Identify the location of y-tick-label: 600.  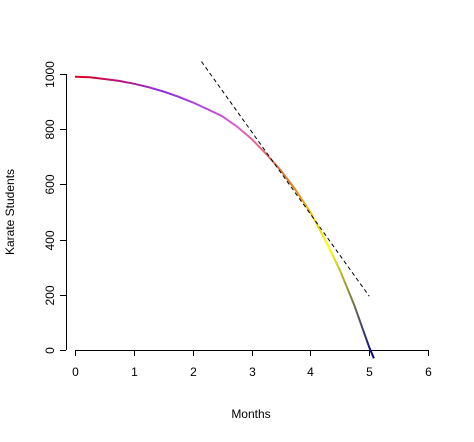
(50, 184).